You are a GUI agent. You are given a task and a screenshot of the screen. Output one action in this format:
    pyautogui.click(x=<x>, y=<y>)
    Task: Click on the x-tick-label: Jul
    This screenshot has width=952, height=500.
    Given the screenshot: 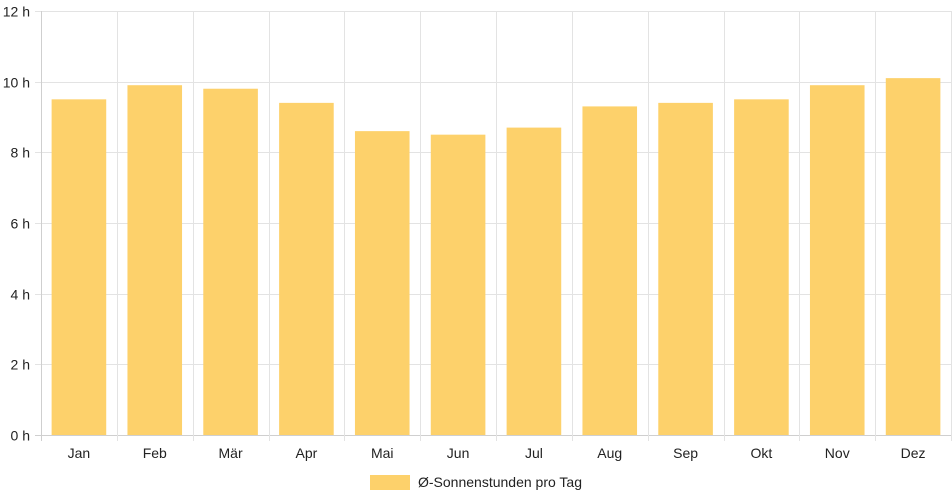 What is the action you would take?
    pyautogui.click(x=534, y=453)
    